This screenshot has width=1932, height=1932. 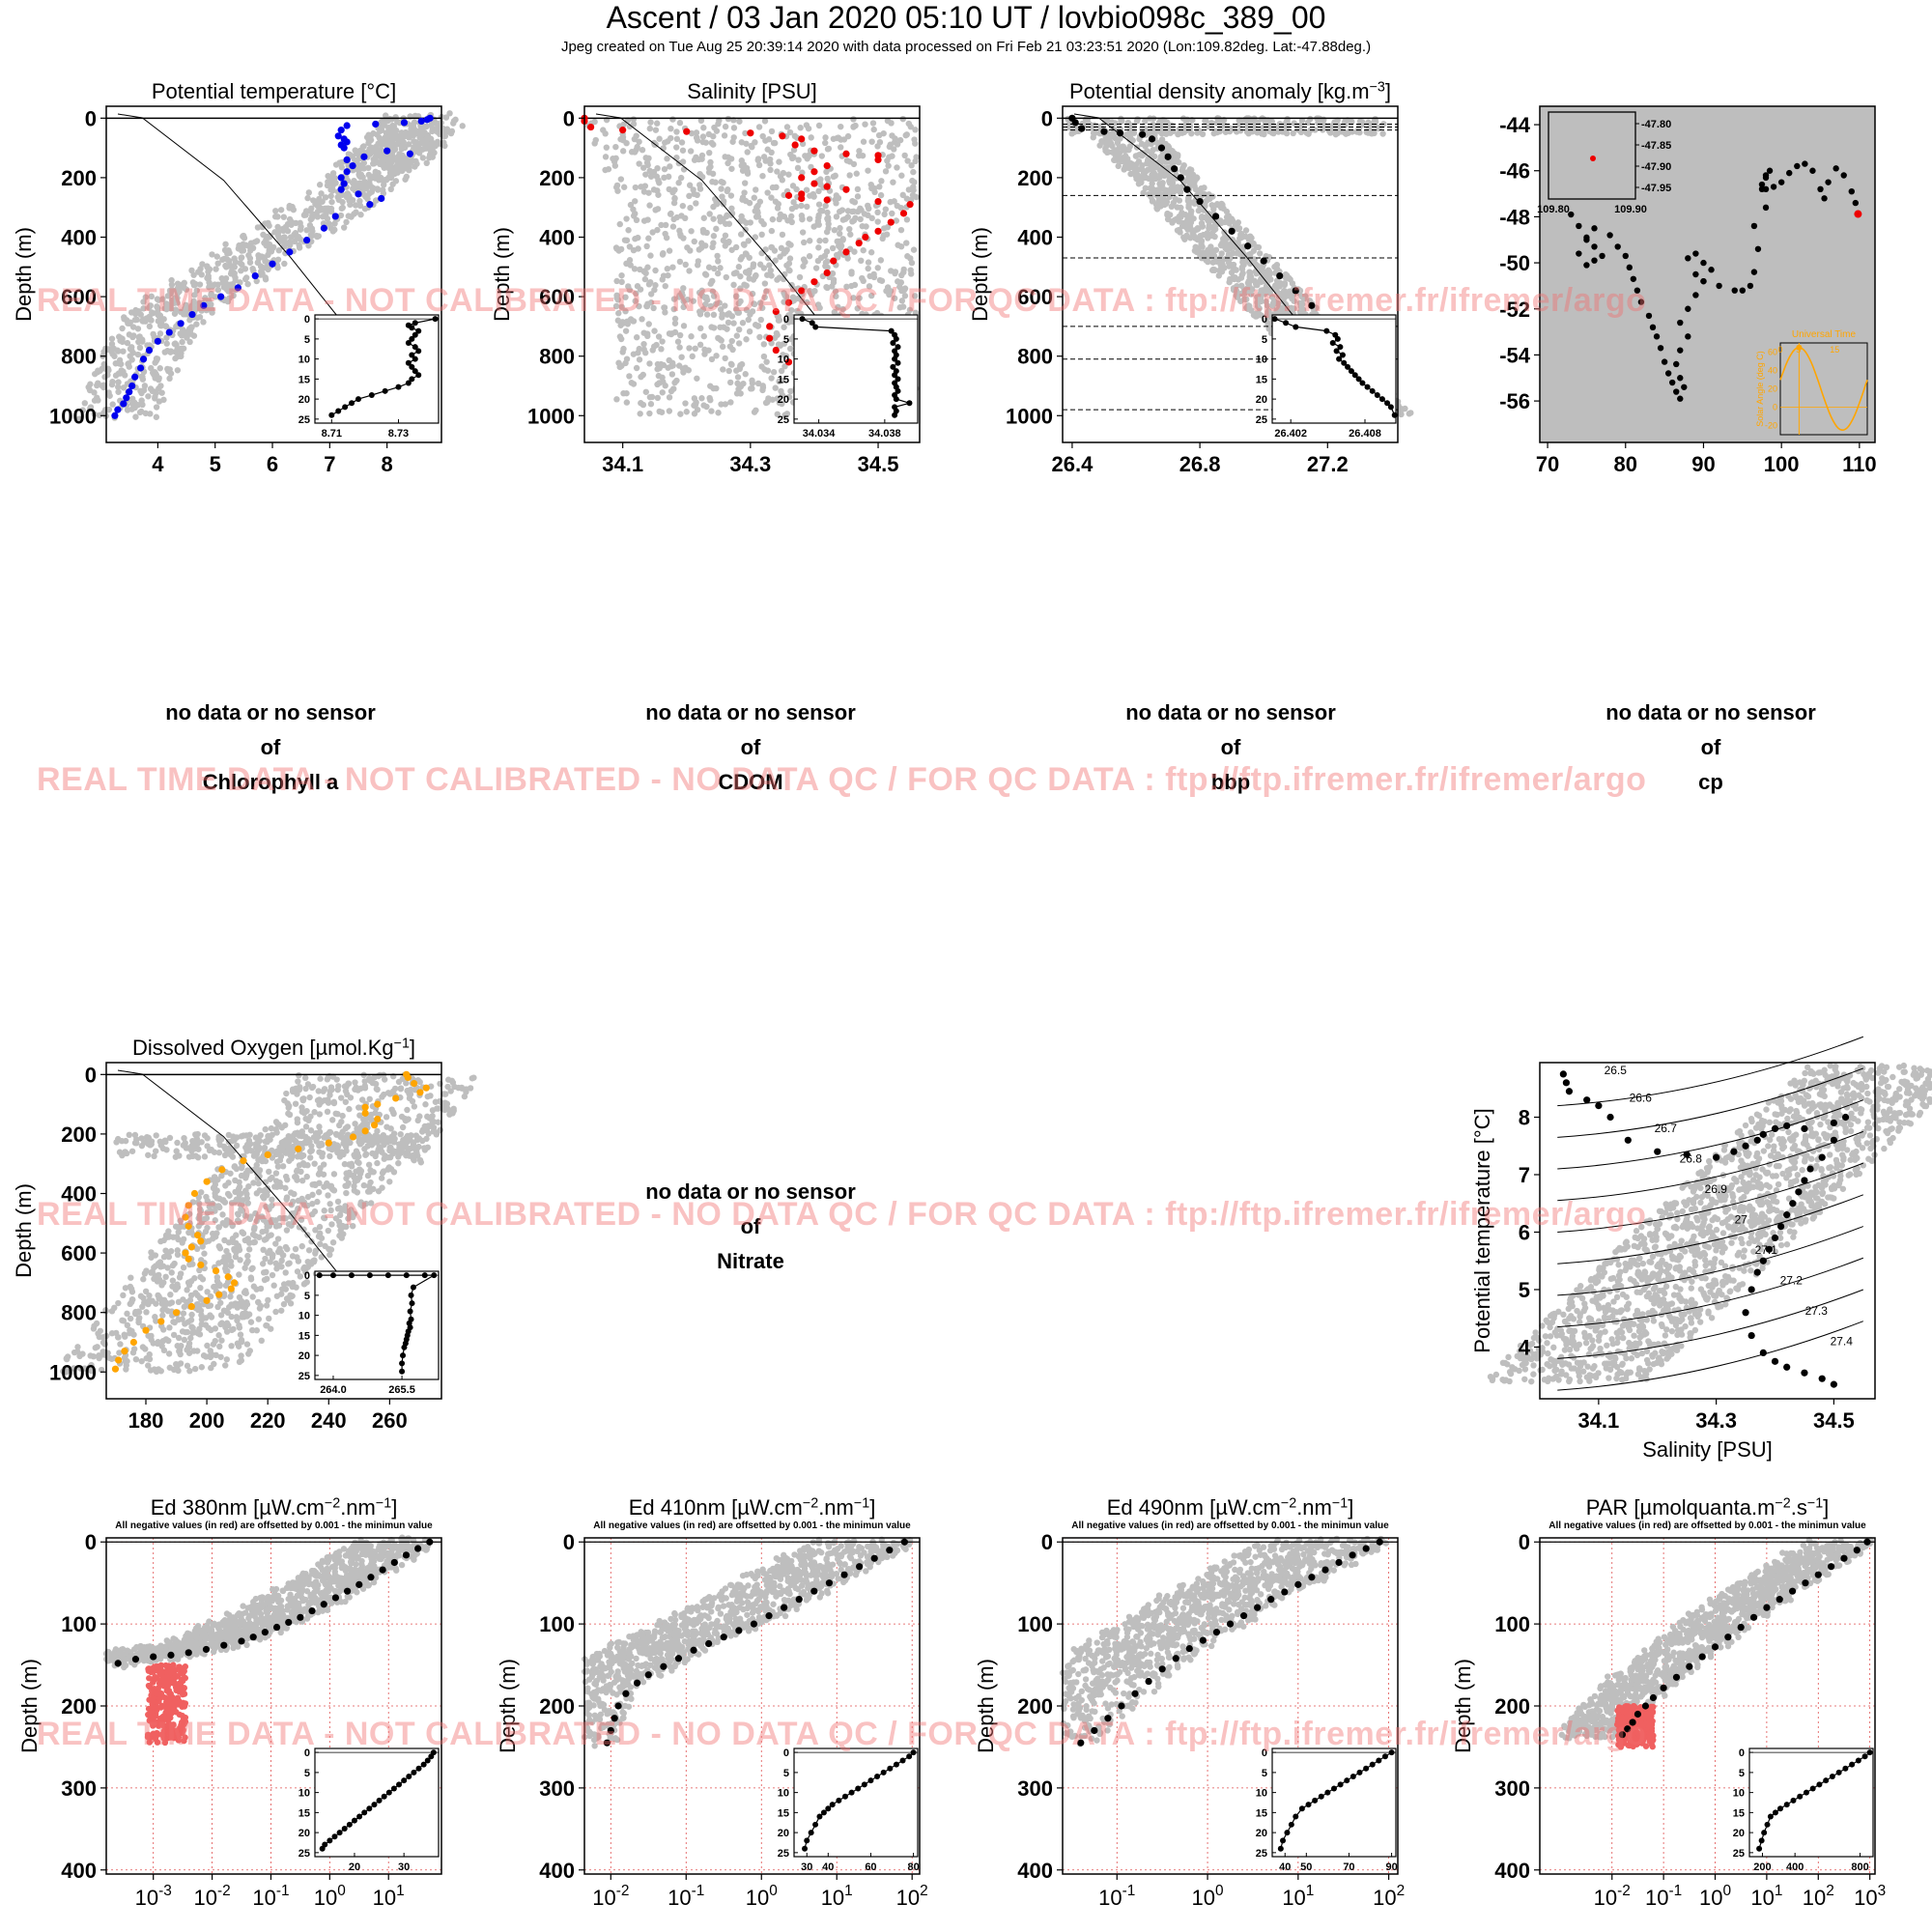 I want to click on x-tick-label: 34.3, so click(x=750, y=464).